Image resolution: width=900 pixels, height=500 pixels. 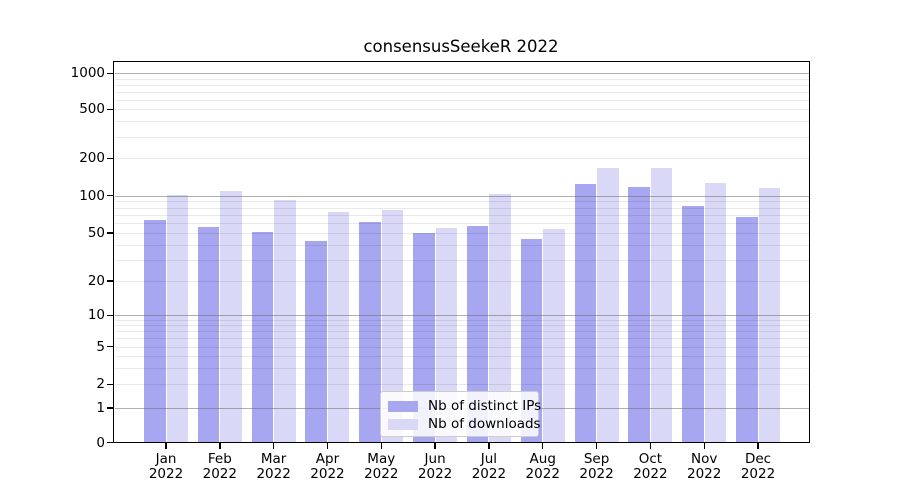 What do you see at coordinates (477, 334) in the screenshot?
I see `bar-ips-jul` at bounding box center [477, 334].